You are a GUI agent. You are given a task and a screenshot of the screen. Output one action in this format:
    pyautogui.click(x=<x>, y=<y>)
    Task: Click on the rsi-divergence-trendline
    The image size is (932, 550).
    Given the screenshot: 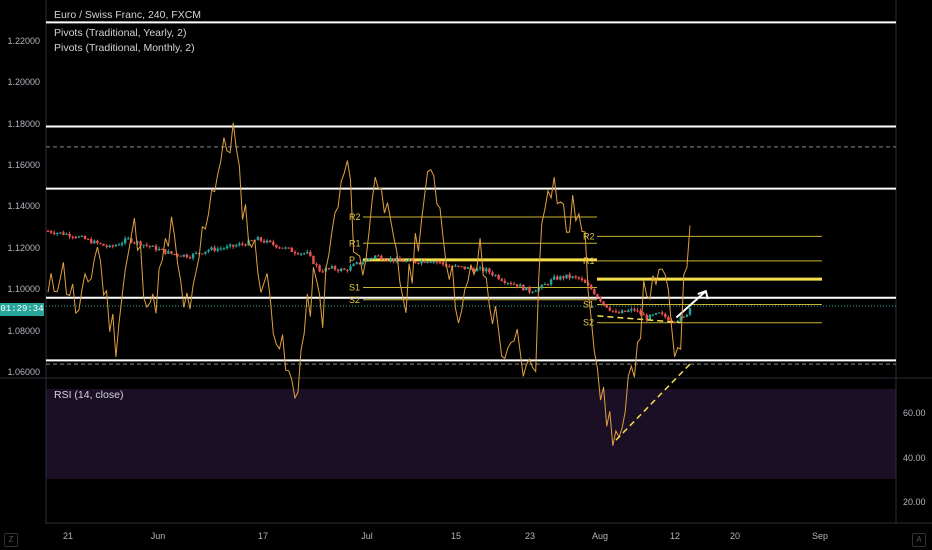 What is the action you would take?
    pyautogui.click(x=653, y=402)
    